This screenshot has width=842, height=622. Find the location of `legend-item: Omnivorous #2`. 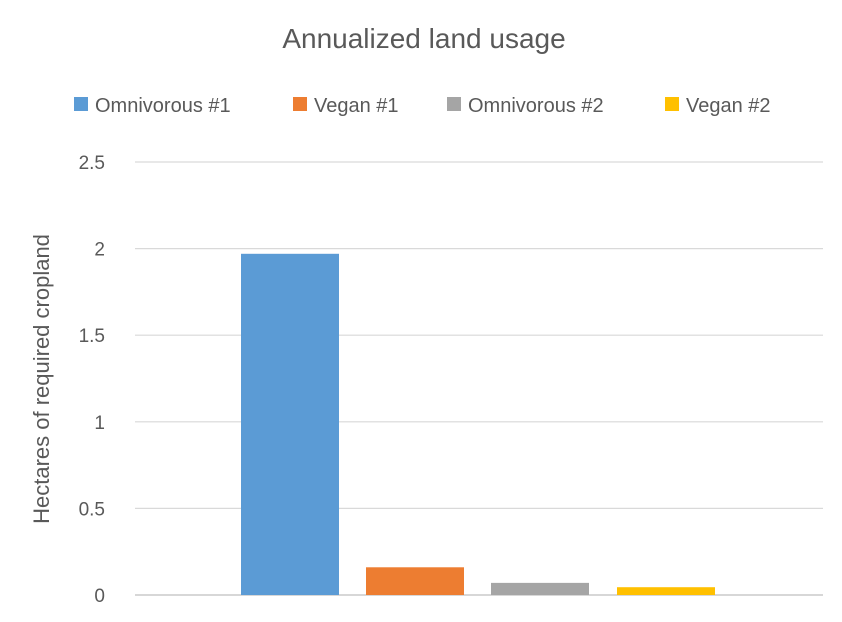

legend-item: Omnivorous #2 is located at coordinates (525, 106).